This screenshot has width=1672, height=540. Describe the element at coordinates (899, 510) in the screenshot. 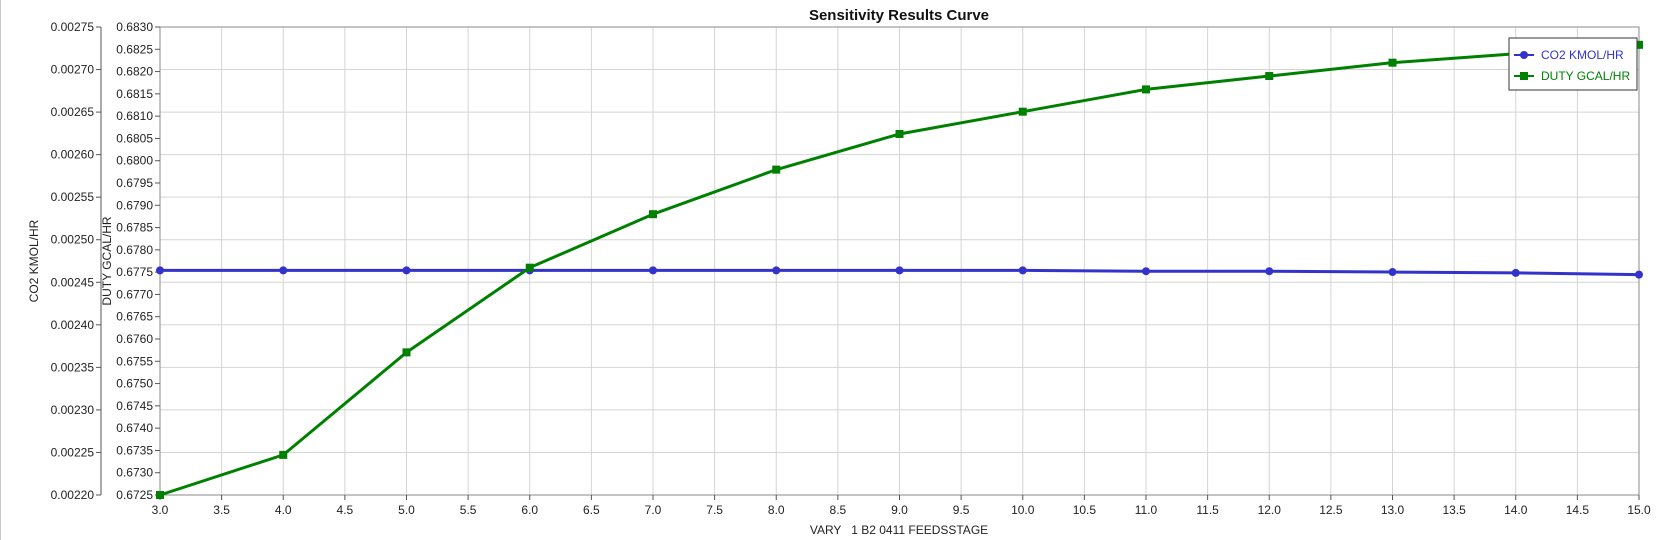

I see `x-tick-label: 9.0` at that location.